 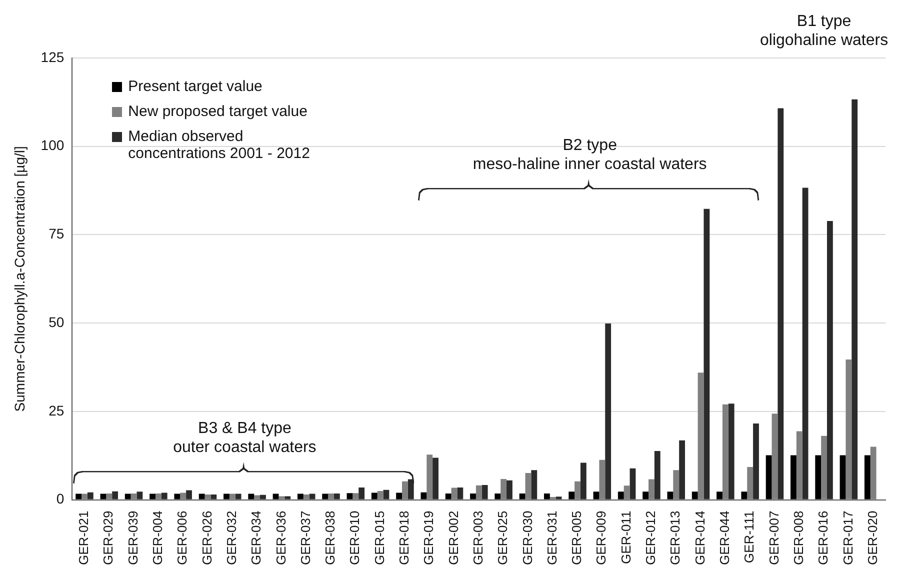 I want to click on x-tick-label: GER-019, so click(x=428, y=538).